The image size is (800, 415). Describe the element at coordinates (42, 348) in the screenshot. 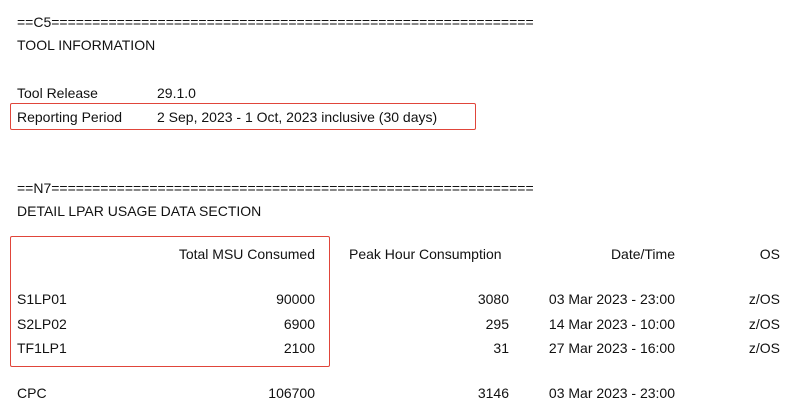

I see `table-row-name: TF1LP1` at that location.